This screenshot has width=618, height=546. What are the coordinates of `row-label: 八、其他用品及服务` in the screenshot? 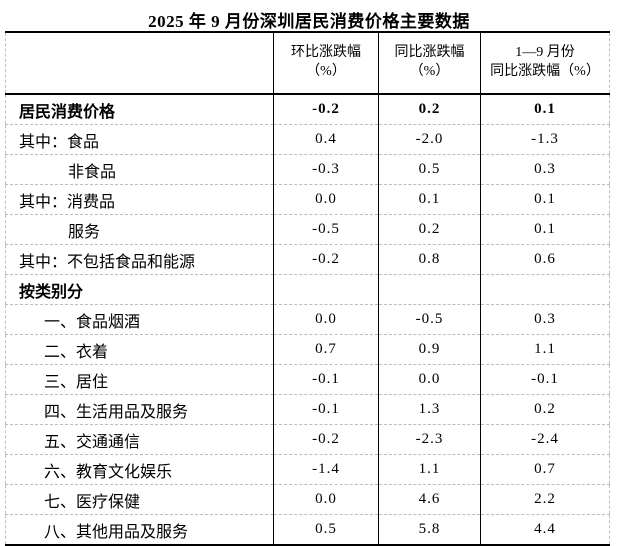 It's located at (139, 529).